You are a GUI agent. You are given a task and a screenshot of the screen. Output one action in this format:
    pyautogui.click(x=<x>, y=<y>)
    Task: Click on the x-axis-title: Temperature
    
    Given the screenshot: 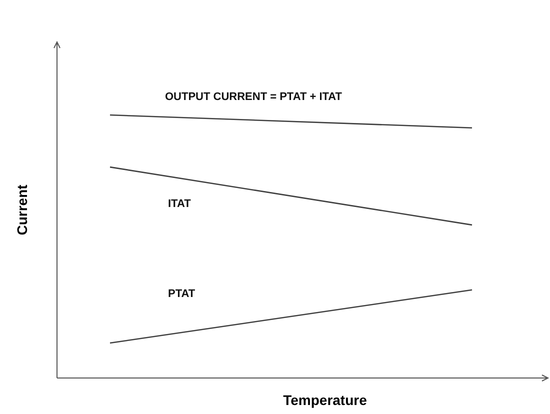 What is the action you would take?
    pyautogui.click(x=325, y=400)
    